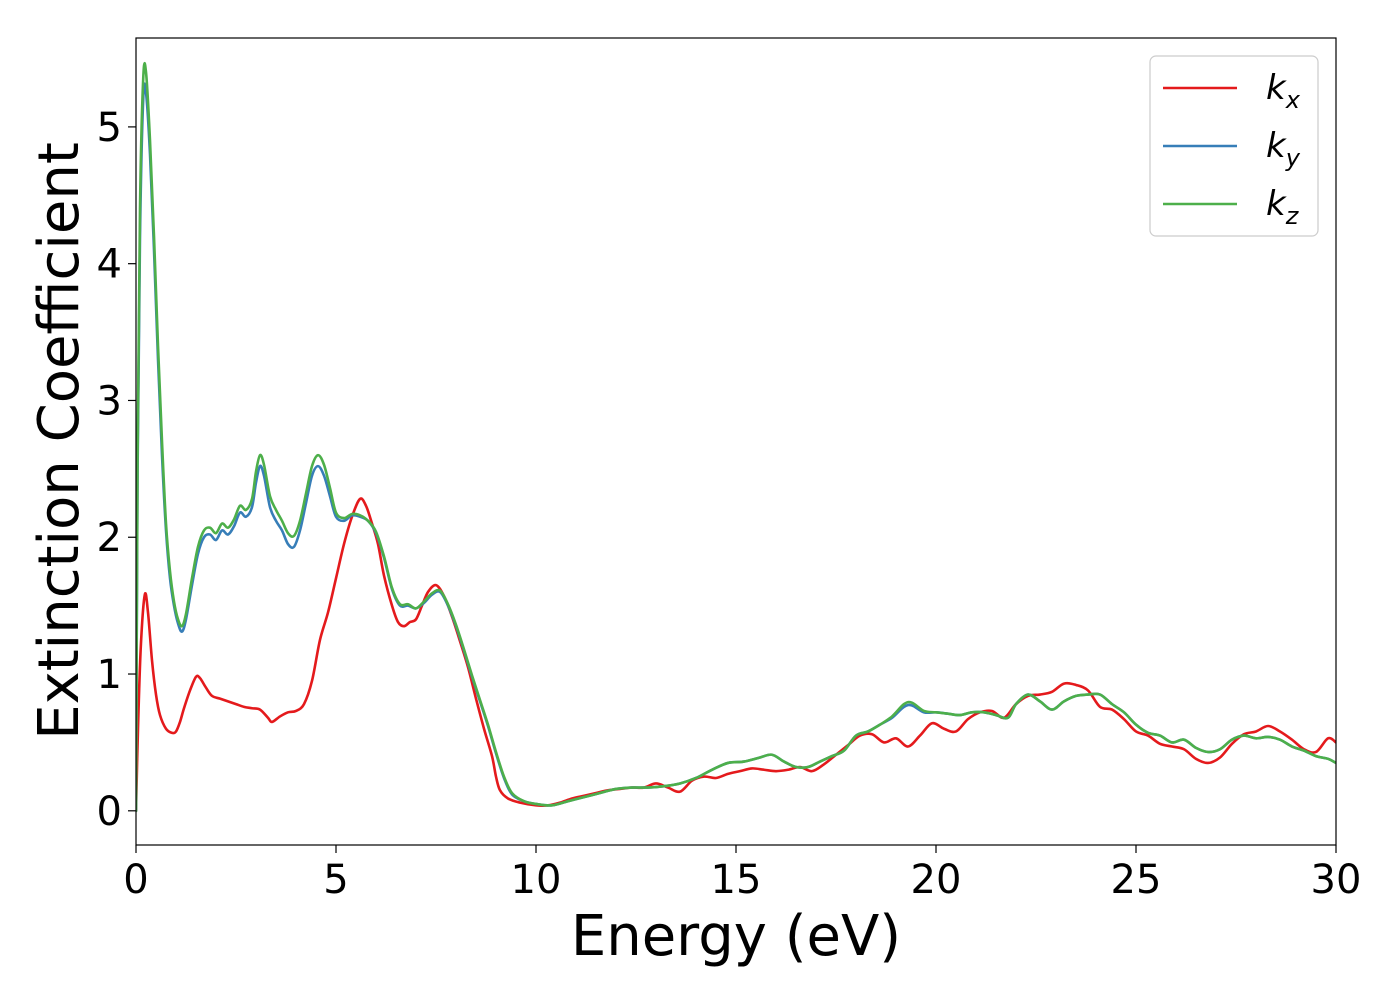  Describe the element at coordinates (736, 936) in the screenshot. I see `x-axis-label: Energy (eV)` at that location.